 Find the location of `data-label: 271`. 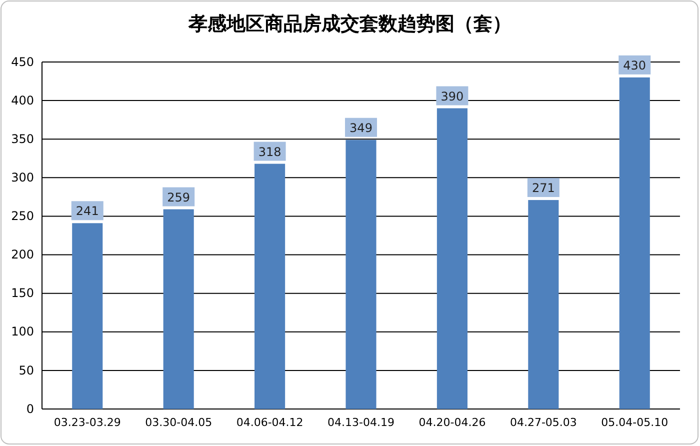

data-label: 271 is located at coordinates (543, 188).